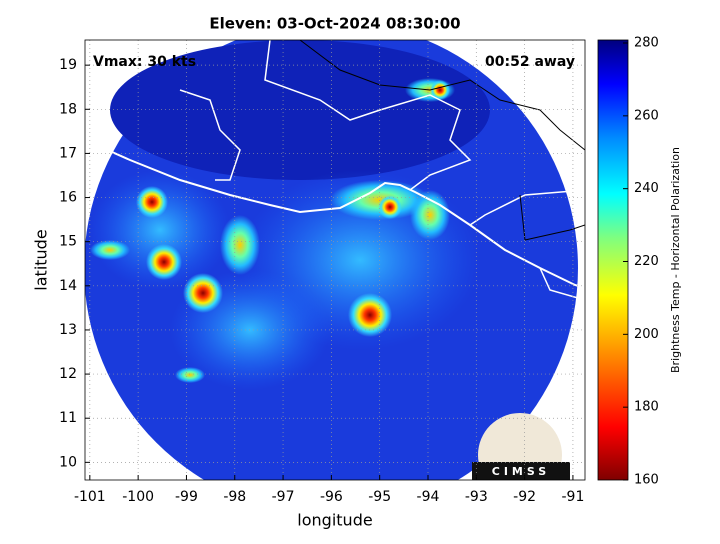 This screenshot has height=544, width=720. I want to click on y-tick-label: 16, so click(68, 198).